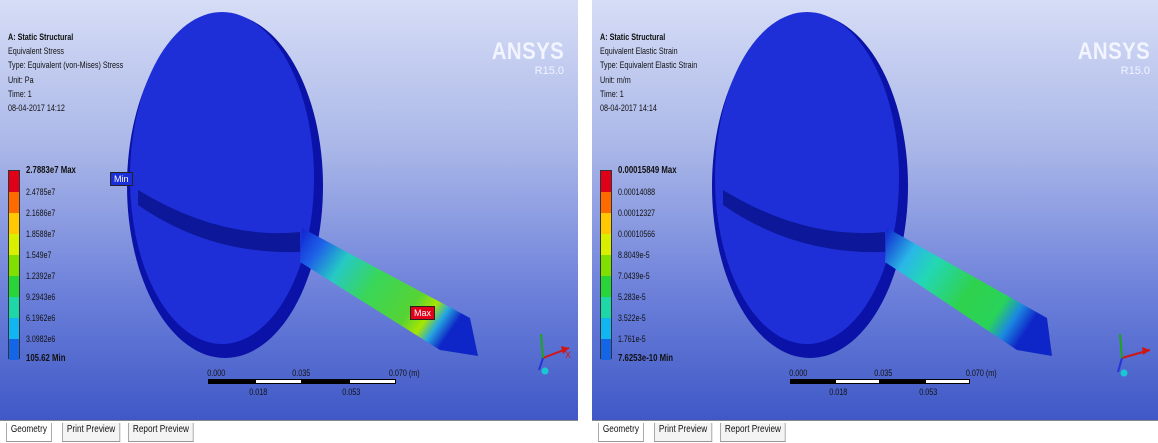 The image size is (1158, 443). I want to click on legend-label: 6.1962e6, so click(41, 318).